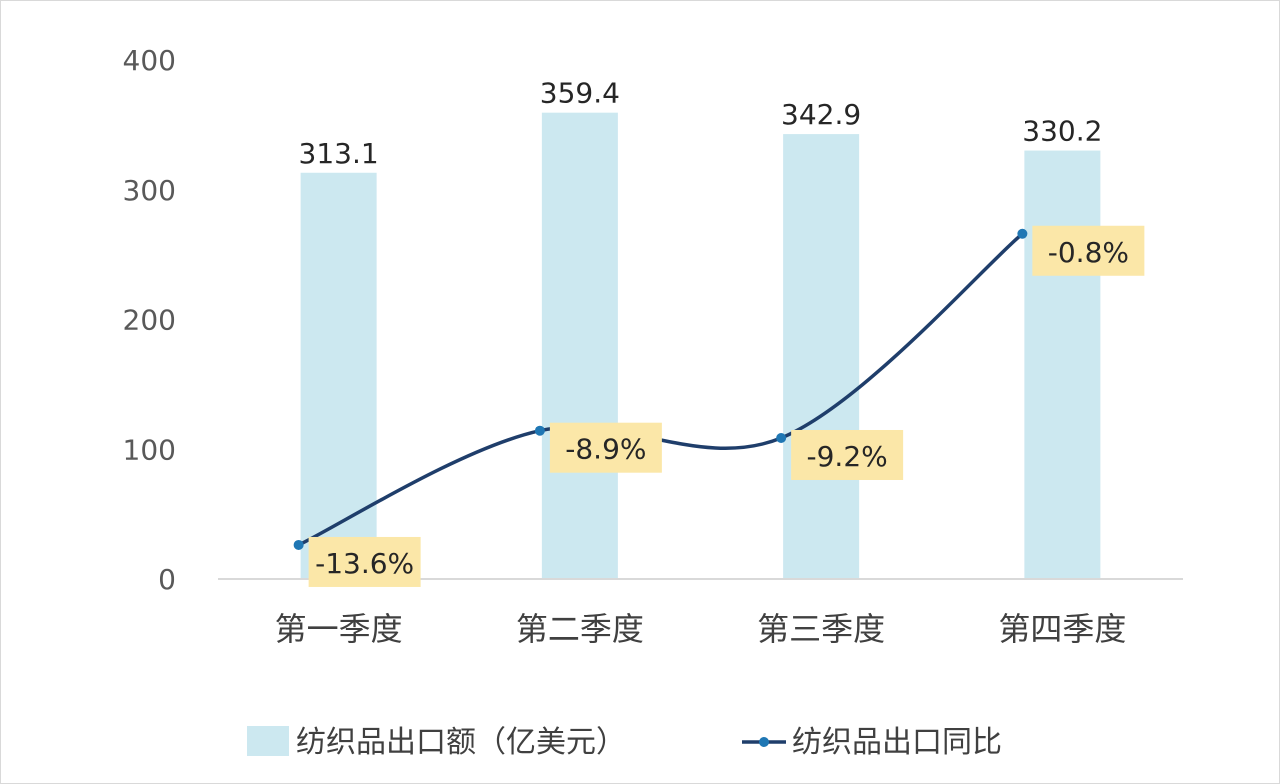  What do you see at coordinates (339, 153) in the screenshot?
I see `bar-value-label: 313.1` at bounding box center [339, 153].